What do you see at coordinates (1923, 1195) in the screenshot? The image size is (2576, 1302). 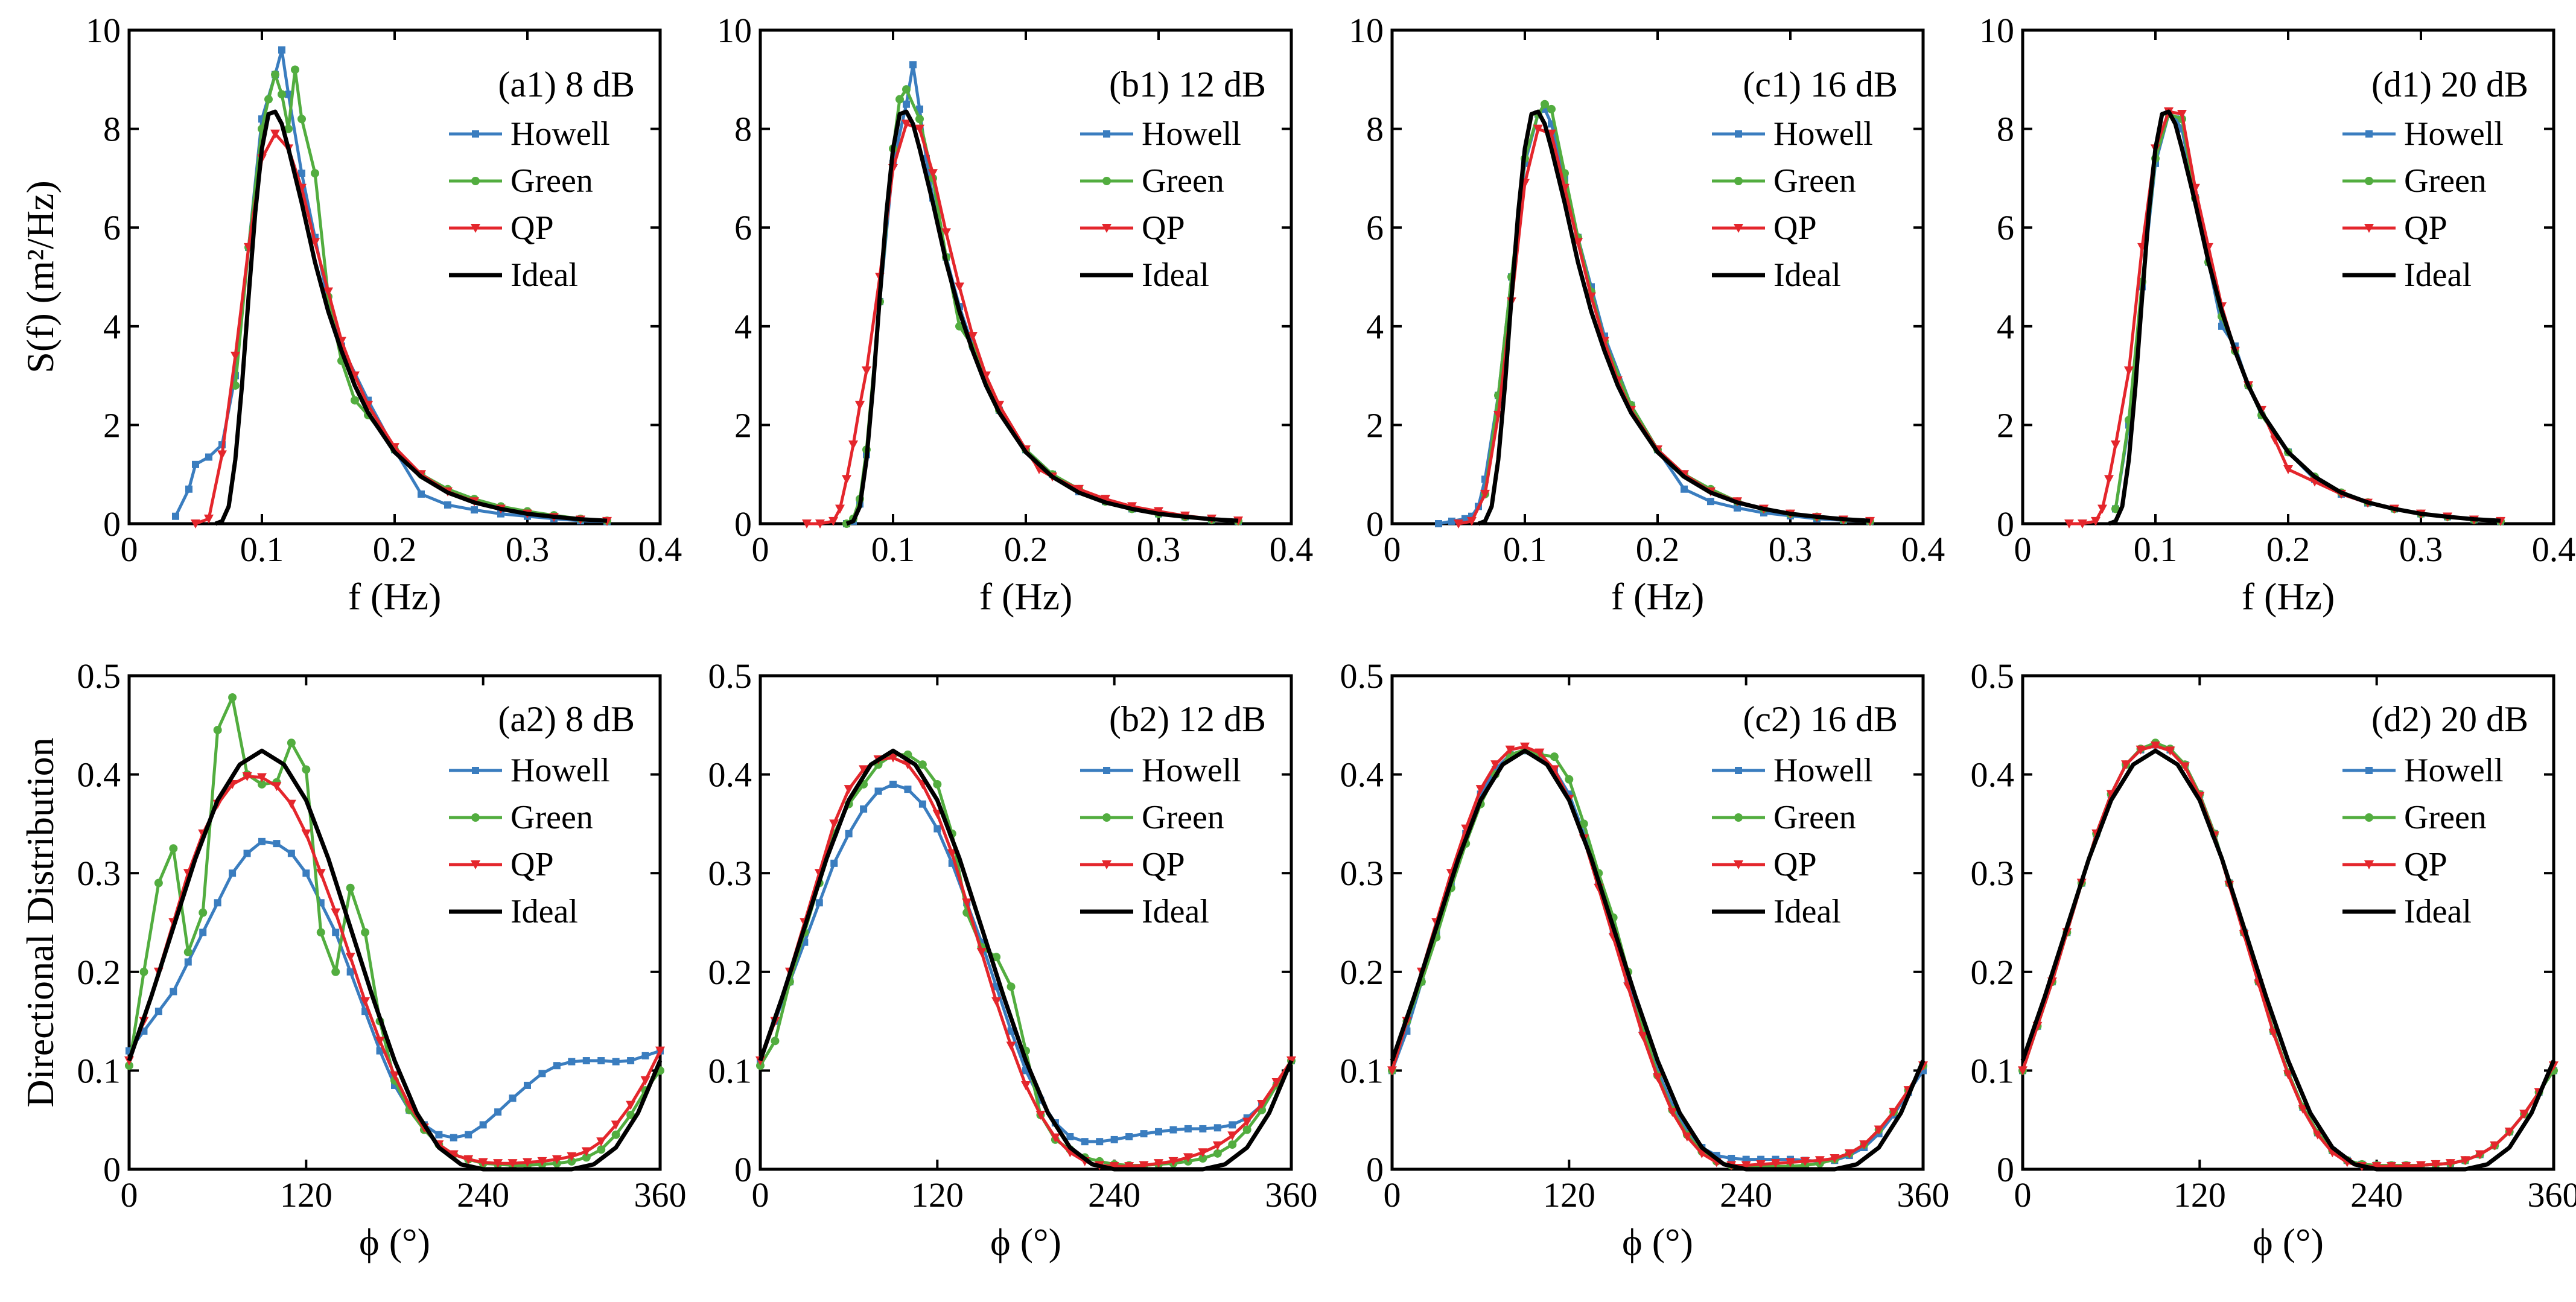 I see `x-tick-label: 360` at bounding box center [1923, 1195].